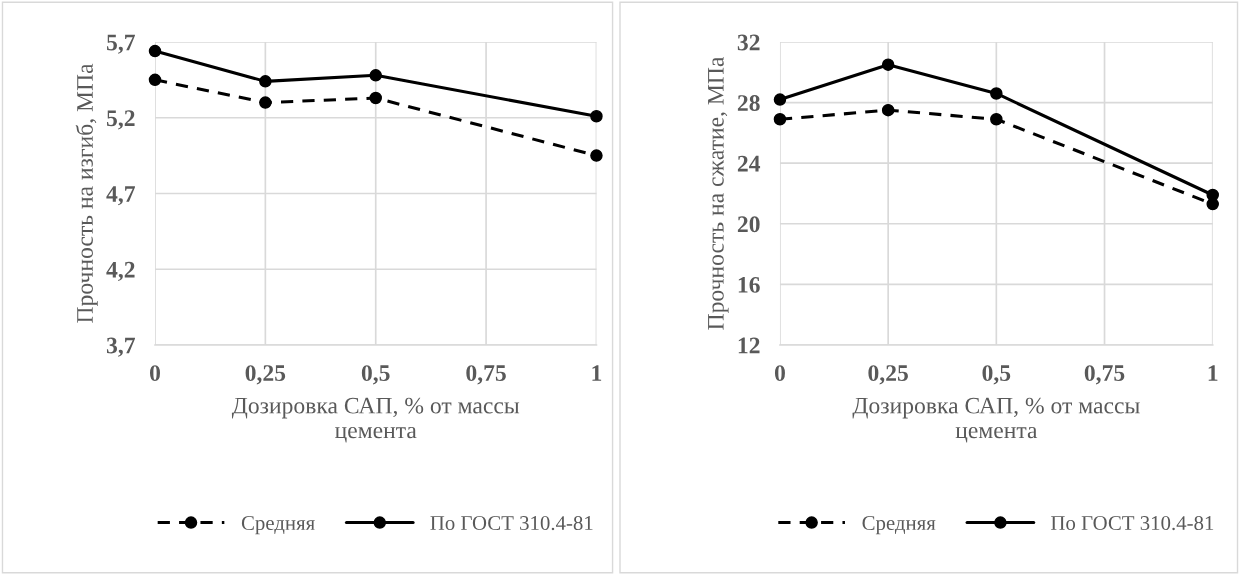 The image size is (1240, 575). I want to click on y-tick-label: 5,7, so click(120, 44).